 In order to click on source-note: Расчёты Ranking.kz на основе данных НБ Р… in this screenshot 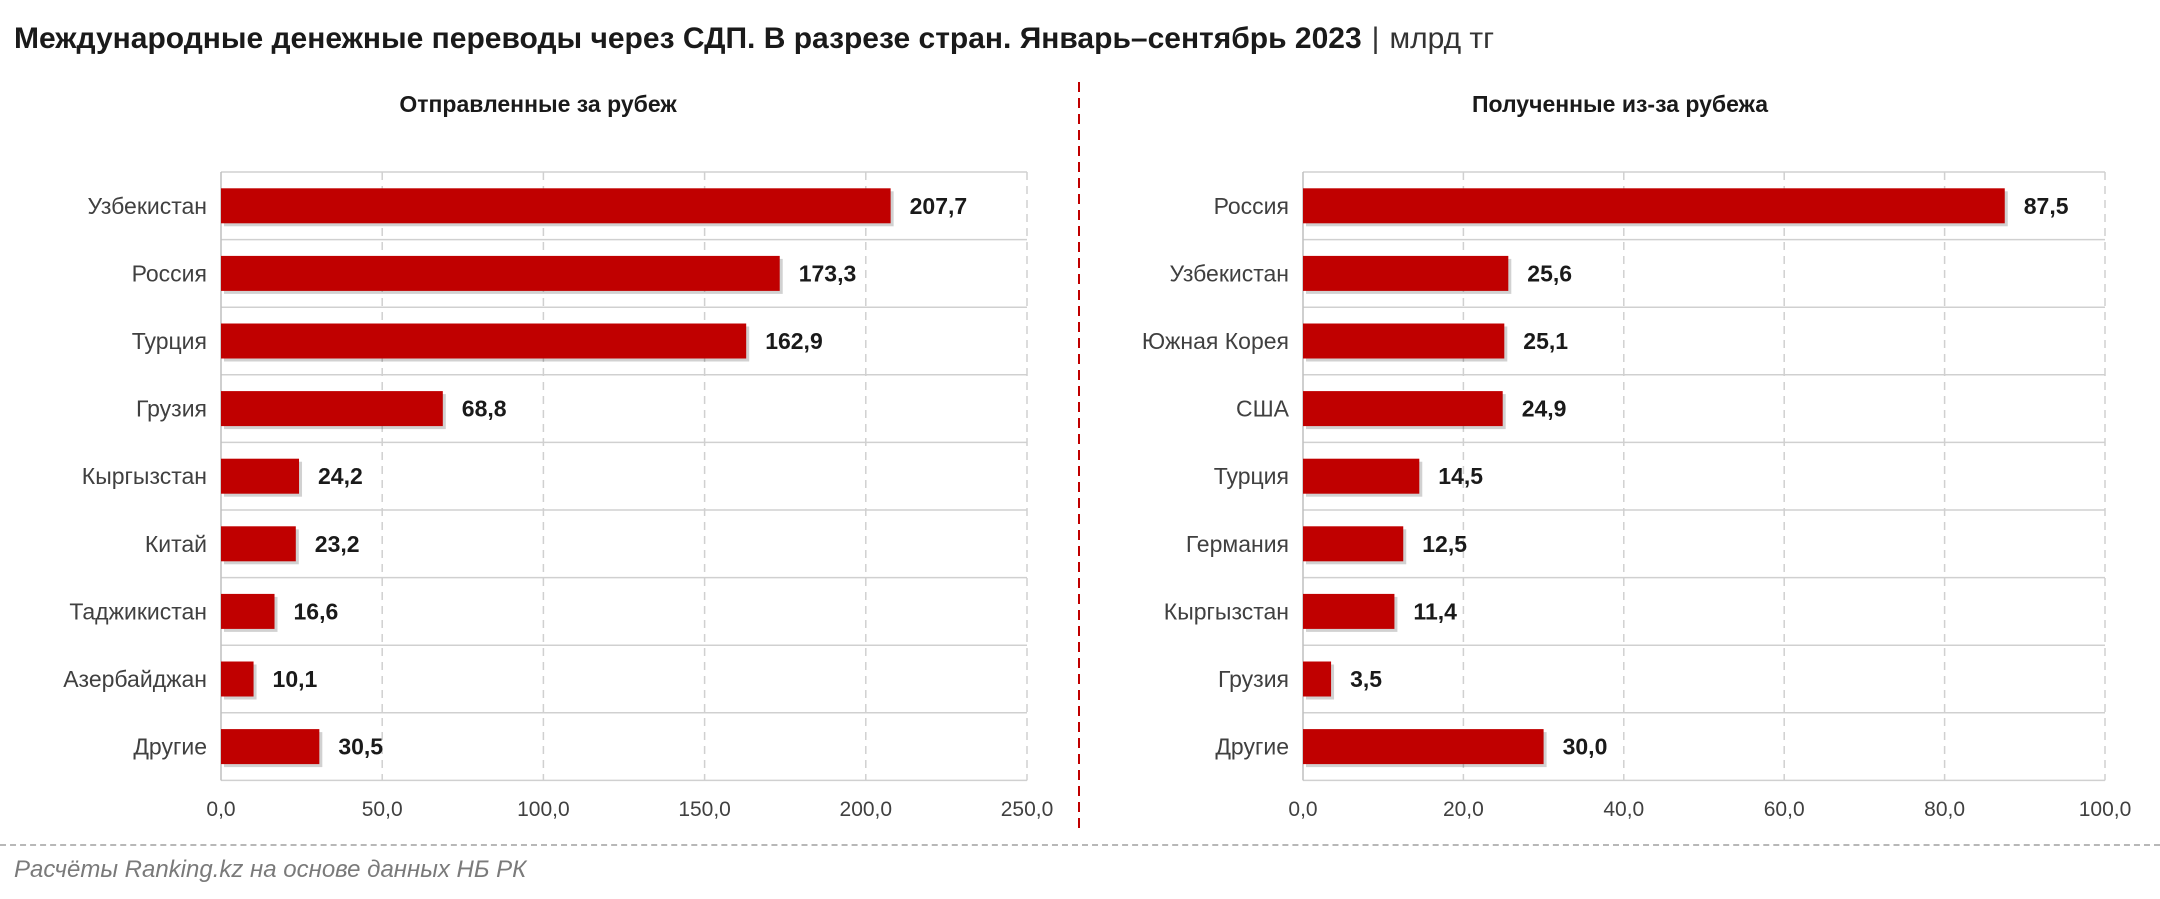, I will do `click(270, 869)`.